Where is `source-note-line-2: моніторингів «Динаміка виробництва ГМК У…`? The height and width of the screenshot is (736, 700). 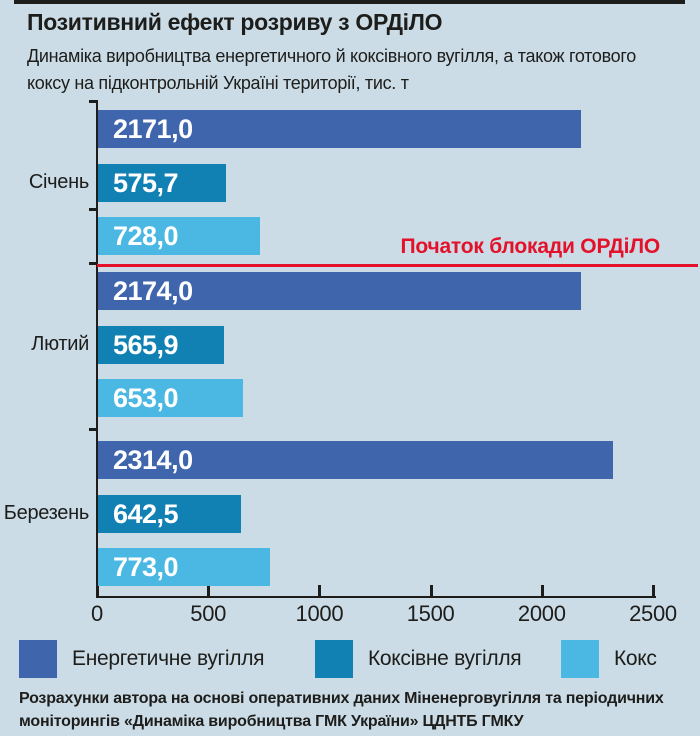 source-note-line-2: моніторингів «Динаміка виробництва ГМК У… is located at coordinates (271, 721).